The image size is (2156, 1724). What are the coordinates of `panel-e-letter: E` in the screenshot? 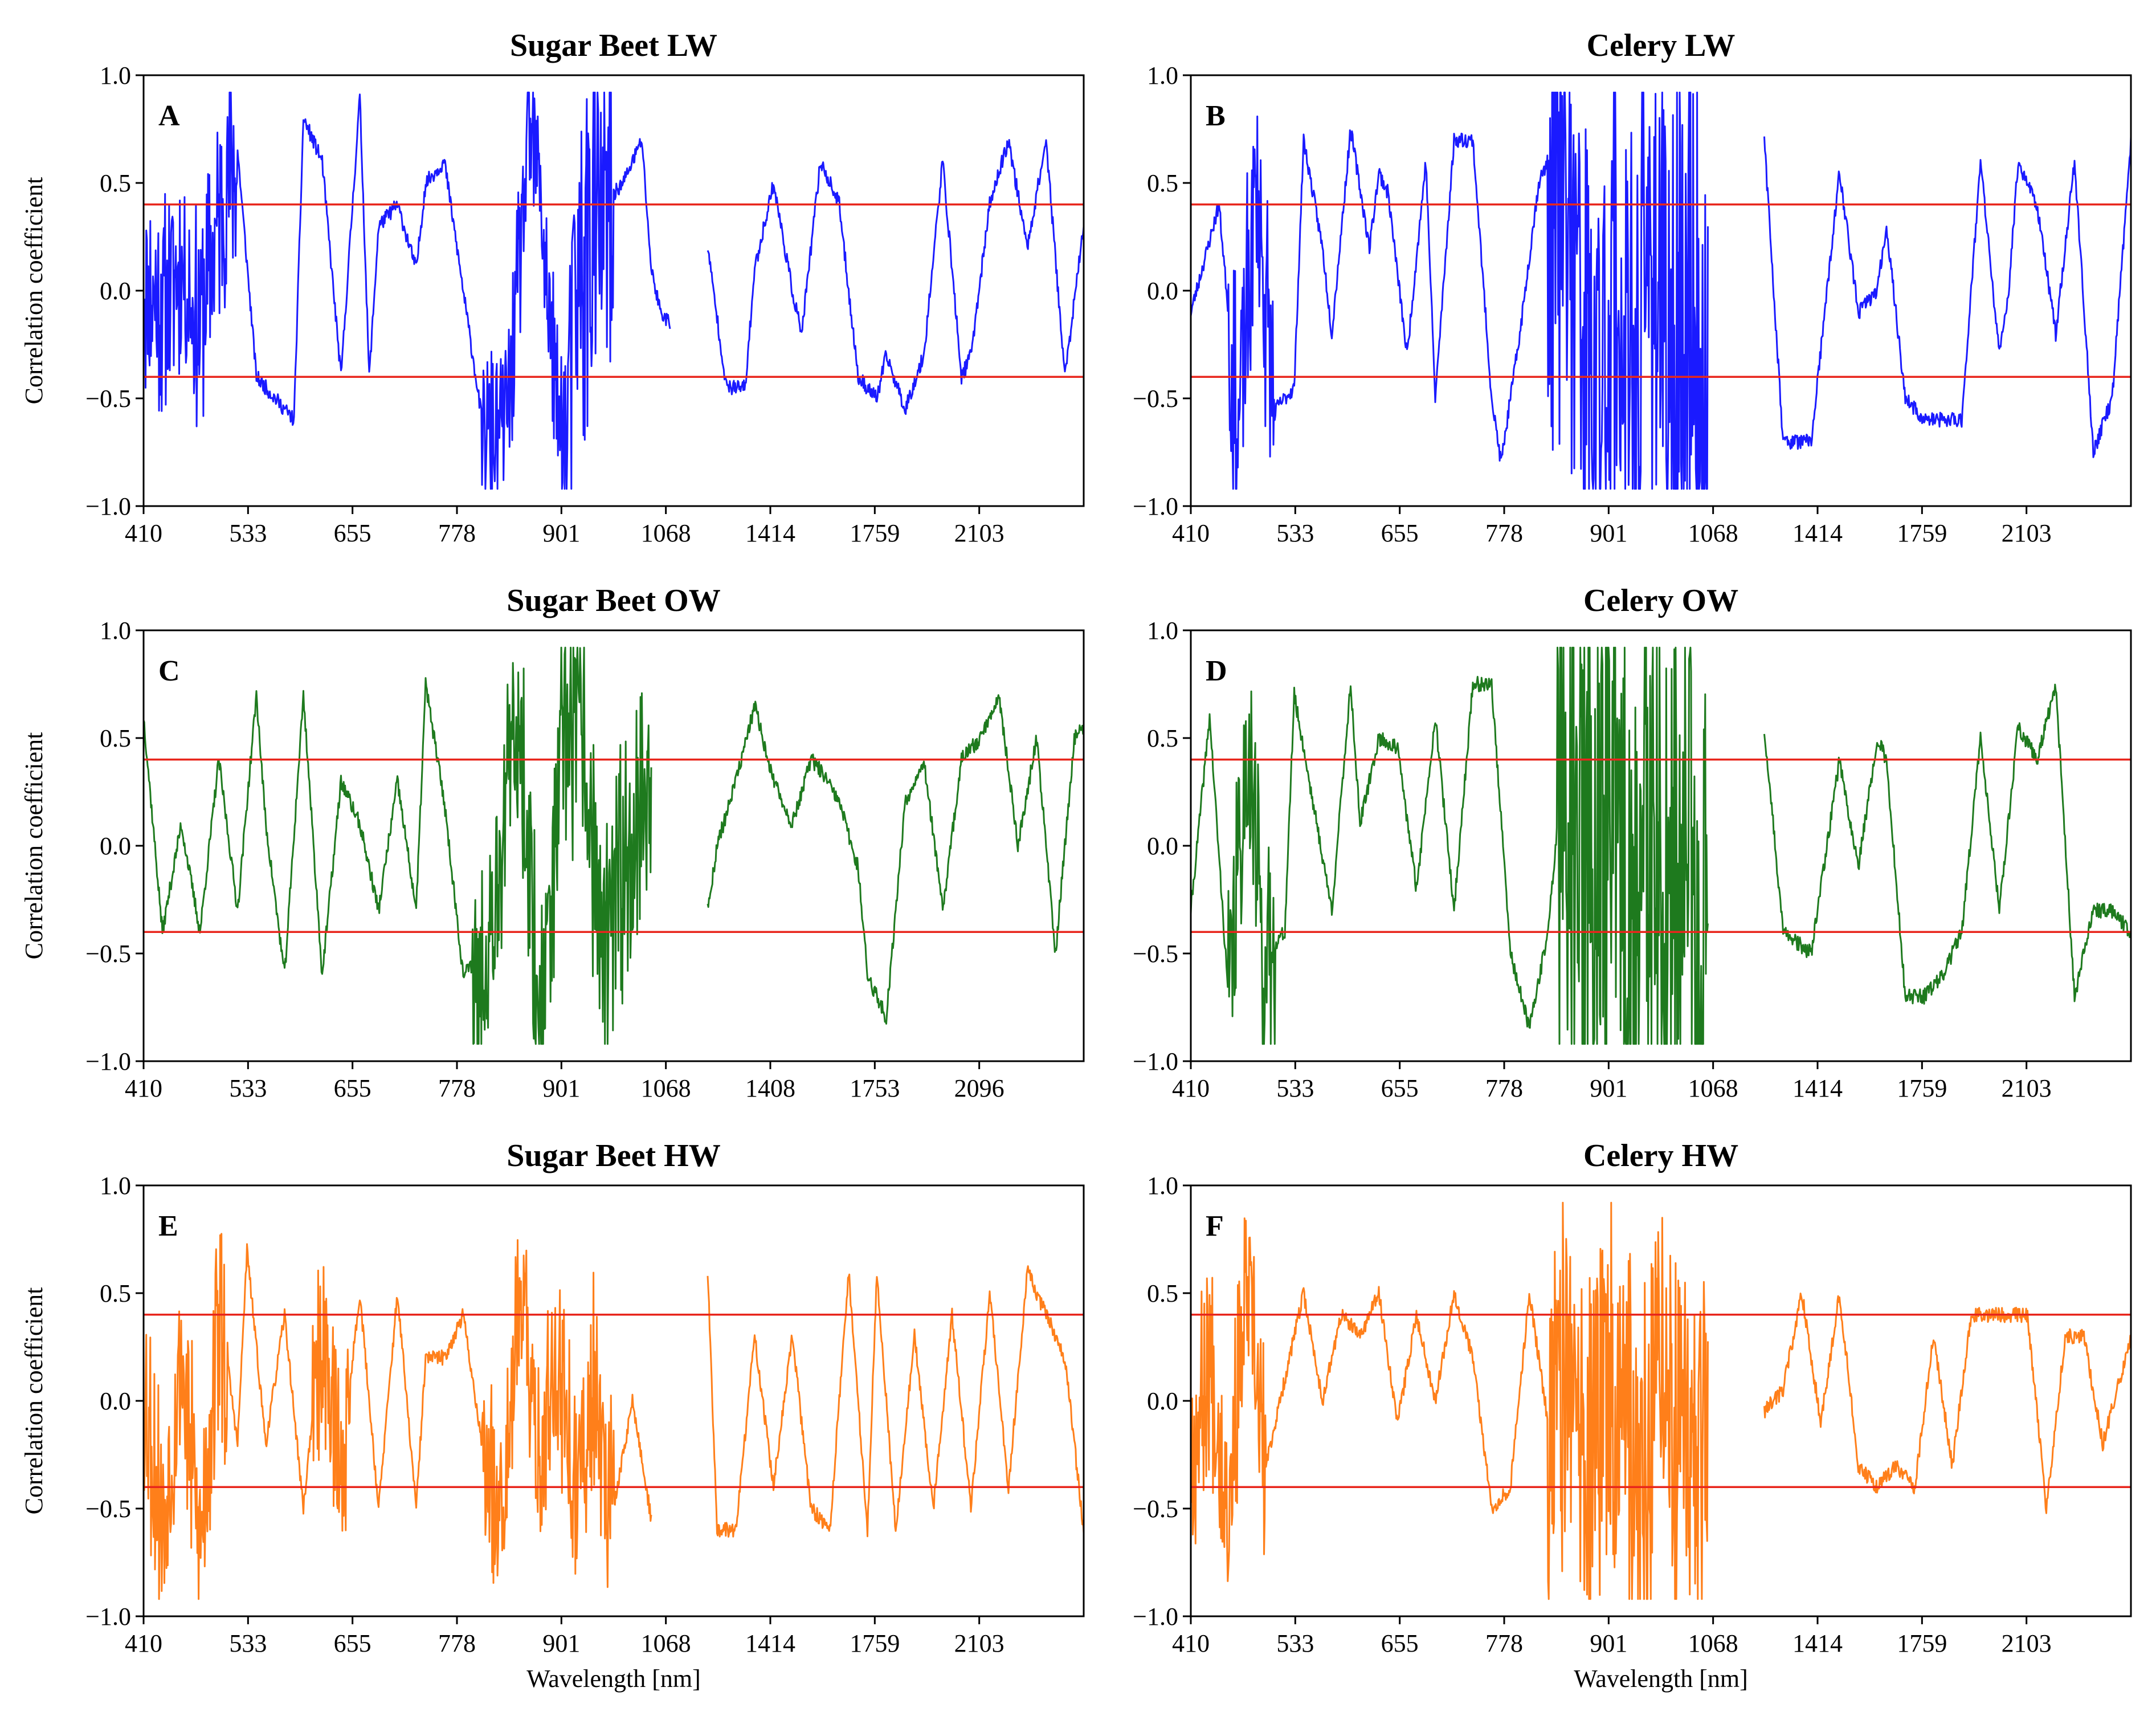 It's located at (168, 1226).